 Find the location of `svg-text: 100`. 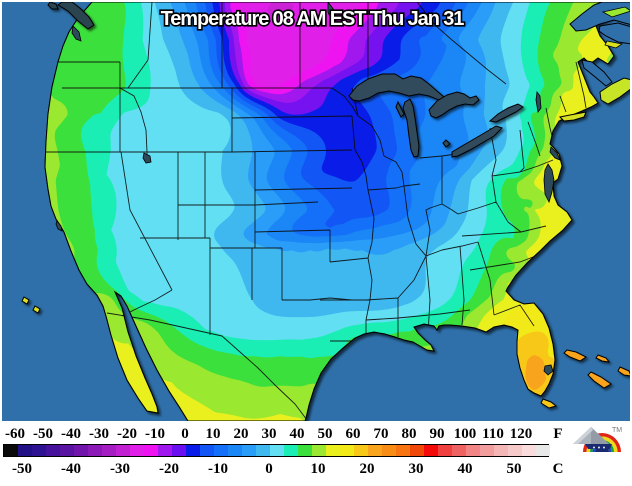

svg-text: 100 is located at coordinates (465, 434).